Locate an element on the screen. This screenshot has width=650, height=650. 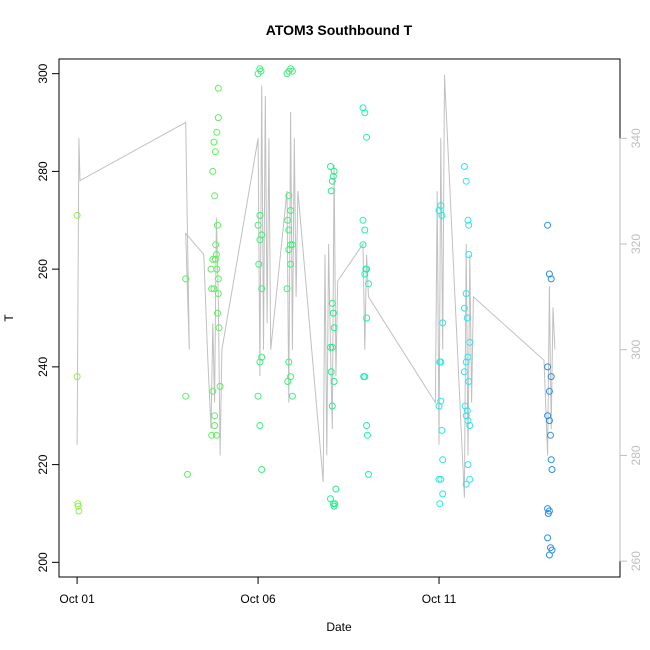
y2-tick-label: 320 is located at coordinates (636, 244).